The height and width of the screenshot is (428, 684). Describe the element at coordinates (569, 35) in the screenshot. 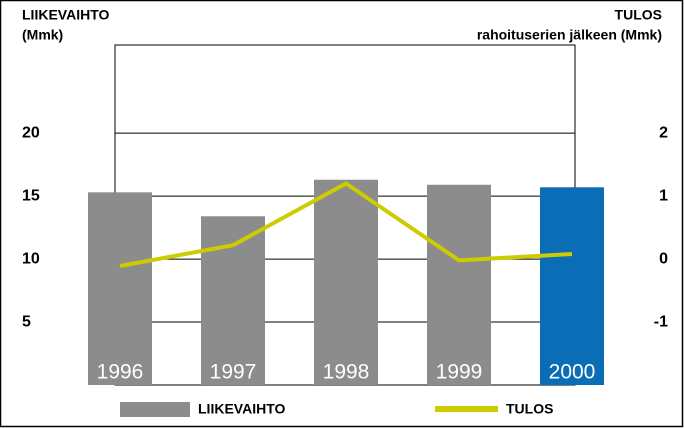

I see `y2-axis-title: rahoituserien jälkeen (Mmk)` at that location.